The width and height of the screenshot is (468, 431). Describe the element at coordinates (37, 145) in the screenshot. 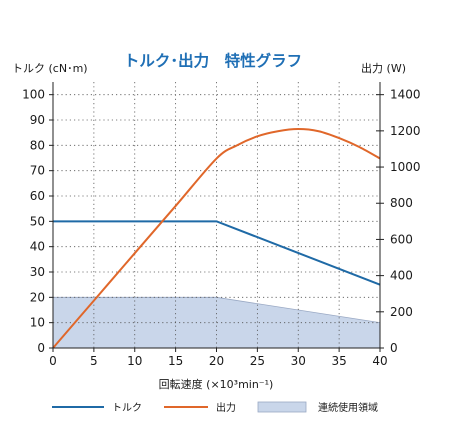

I see `y-left-tick-label: 80` at that location.